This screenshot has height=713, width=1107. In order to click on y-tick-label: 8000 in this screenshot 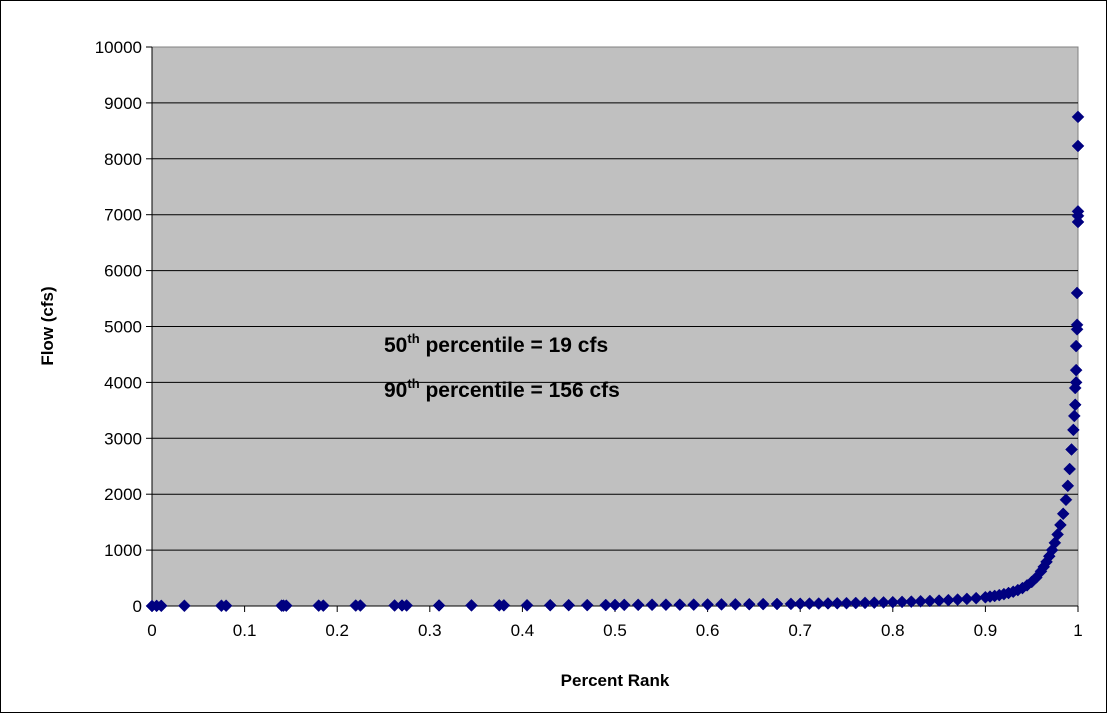, I will do `click(123, 159)`.